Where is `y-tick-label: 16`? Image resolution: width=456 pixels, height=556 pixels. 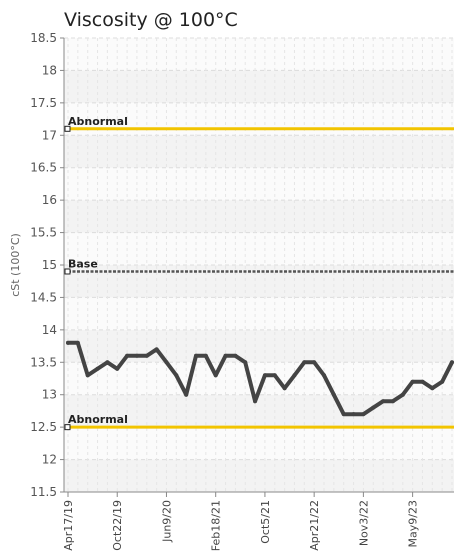
y-tick-label: 16 is located at coordinates (49, 200).